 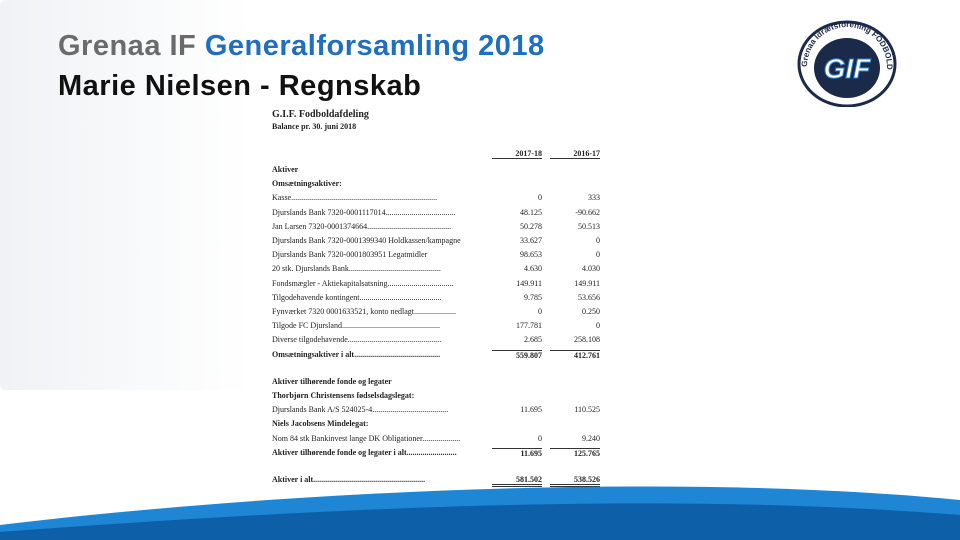 I want to click on title-prefix: Grenaa IF, so click(x=127, y=46).